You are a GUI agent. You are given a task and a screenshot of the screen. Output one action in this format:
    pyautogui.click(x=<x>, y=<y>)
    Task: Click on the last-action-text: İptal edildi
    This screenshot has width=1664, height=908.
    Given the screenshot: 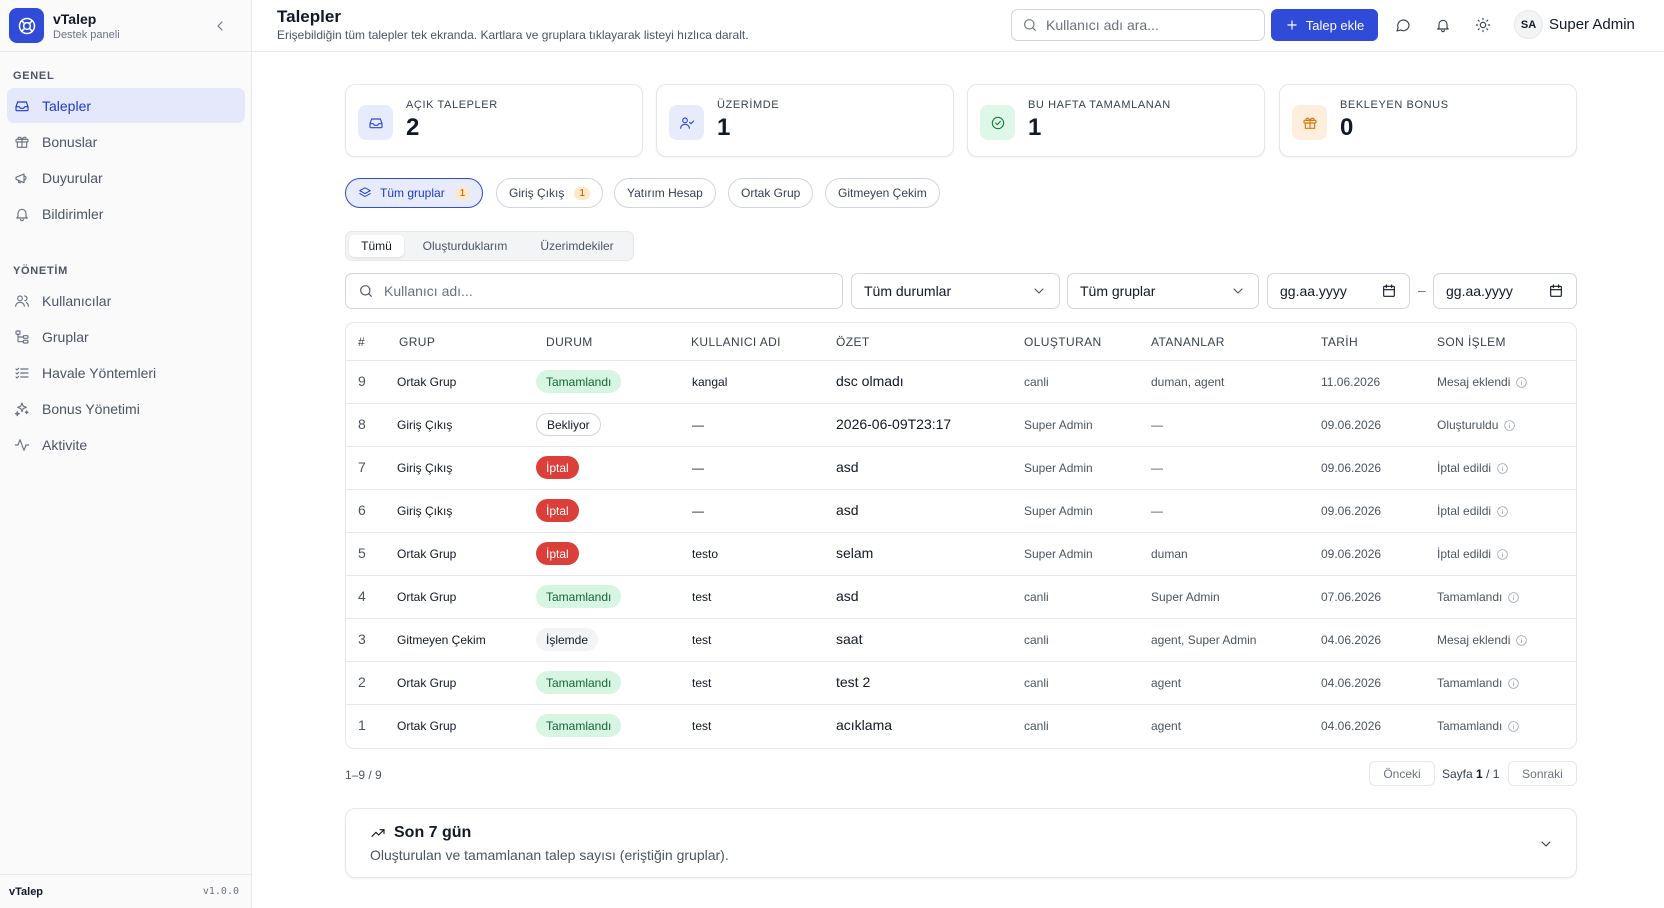 What is the action you would take?
    pyautogui.click(x=1464, y=554)
    